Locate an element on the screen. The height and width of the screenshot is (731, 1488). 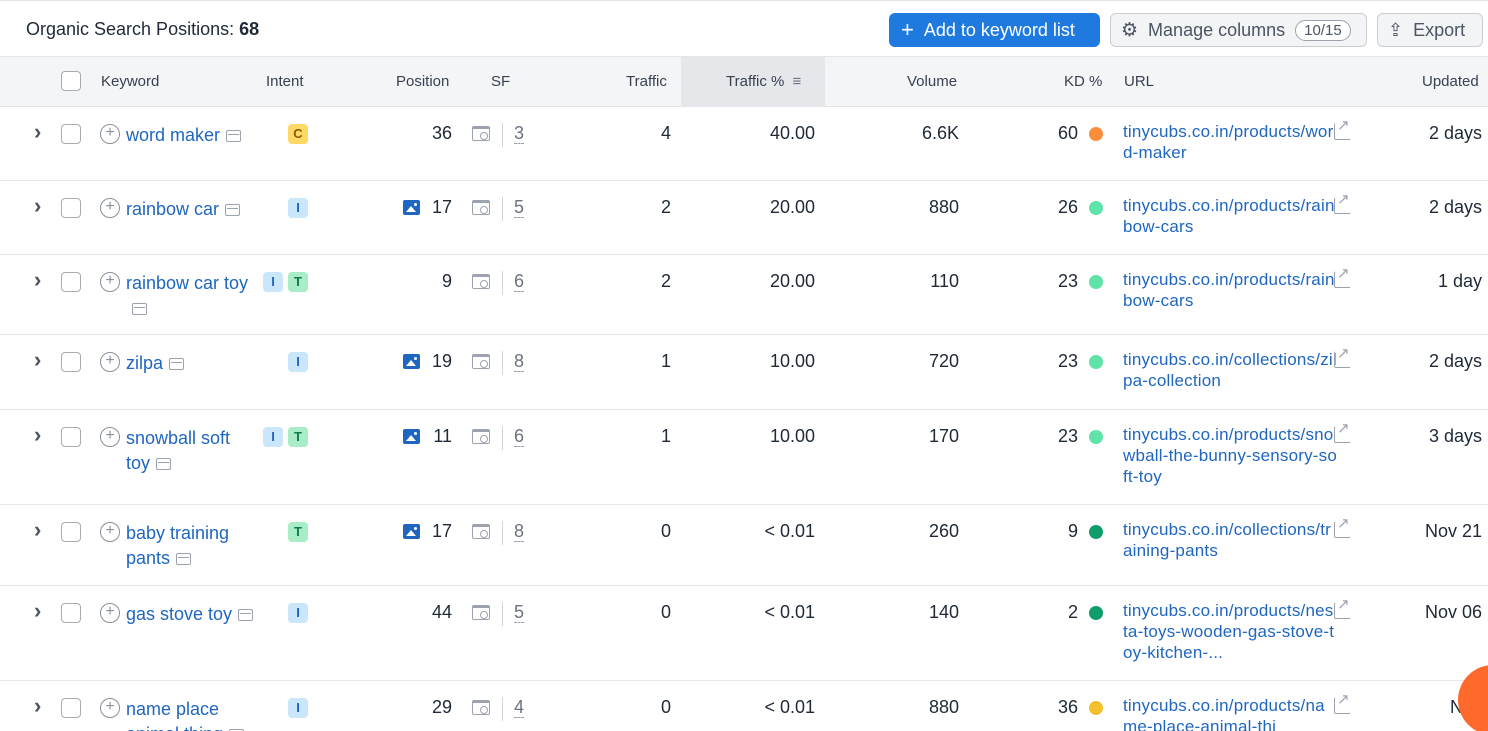
col-url: URL is located at coordinates (1139, 81).